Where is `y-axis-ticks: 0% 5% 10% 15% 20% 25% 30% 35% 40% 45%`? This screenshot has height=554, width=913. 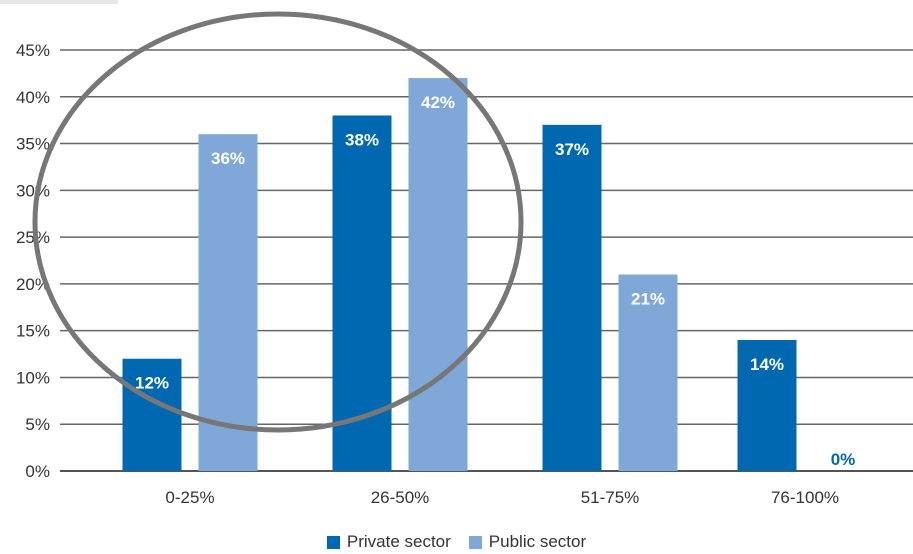 y-axis-ticks: 0% 5% 10% 15% 20% 25% 30% 35% 40% 45% is located at coordinates (33, 261).